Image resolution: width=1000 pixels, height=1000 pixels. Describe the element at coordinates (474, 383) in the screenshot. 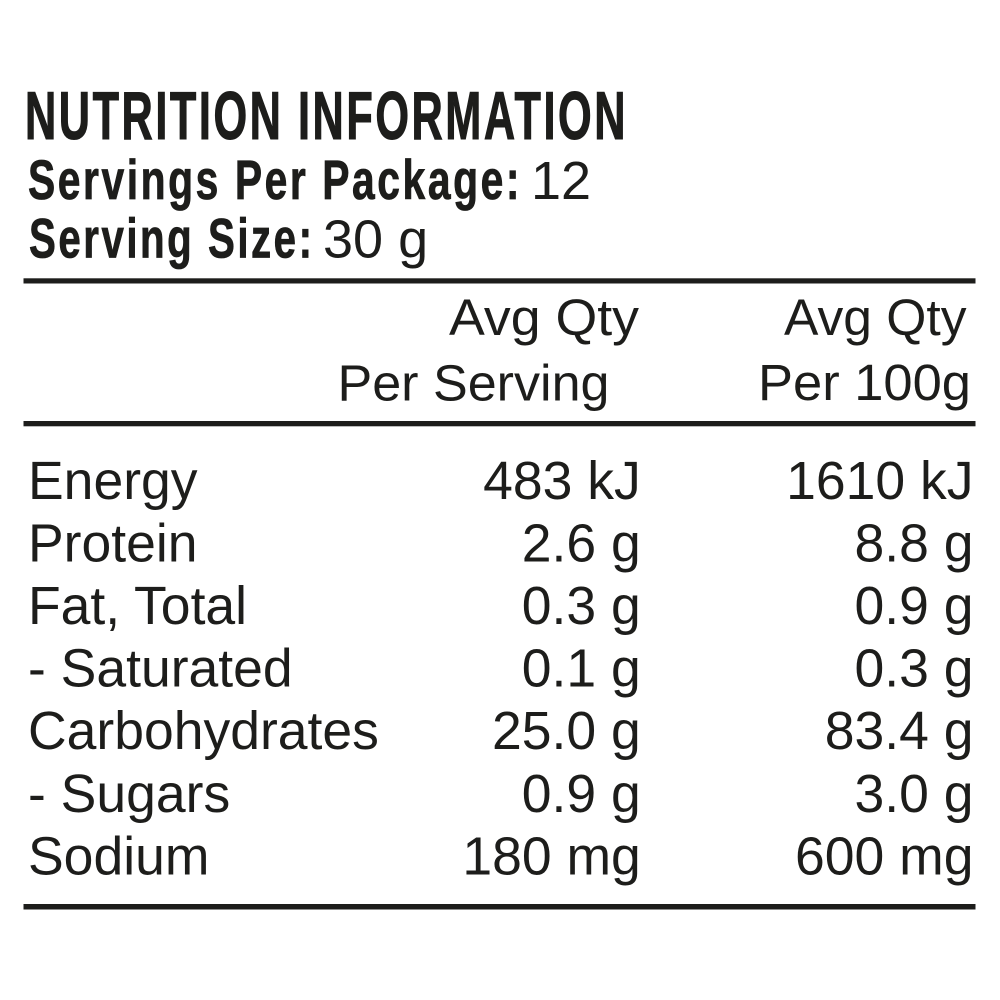

I see `svg-text: Per Serving` at that location.